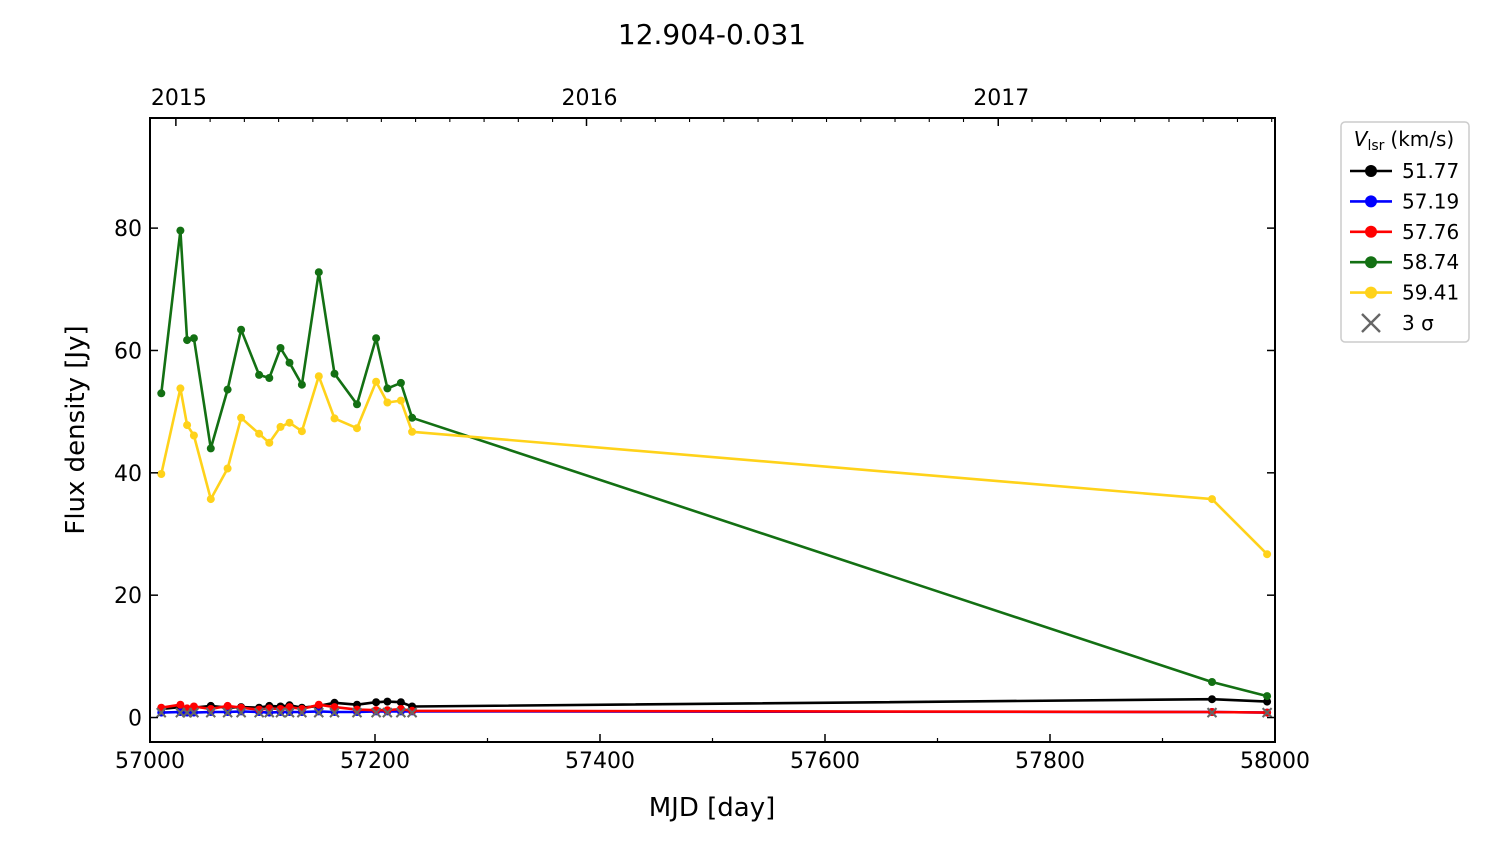 The width and height of the screenshot is (1500, 844). Describe the element at coordinates (600, 761) in the screenshot. I see `x-tick-label: 57400` at that location.